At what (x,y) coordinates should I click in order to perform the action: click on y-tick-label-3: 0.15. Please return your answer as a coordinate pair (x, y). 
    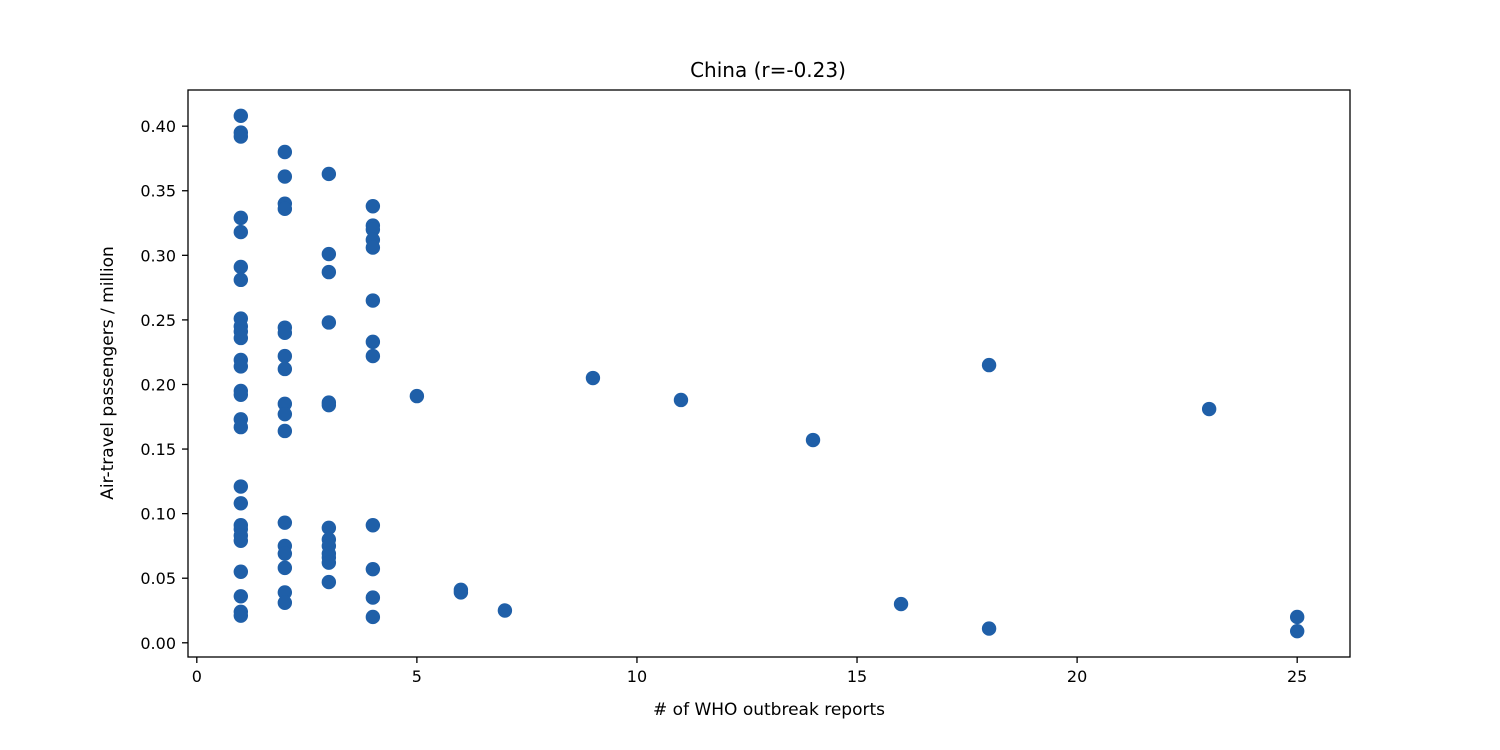
    Looking at the image, I should click on (158, 449).